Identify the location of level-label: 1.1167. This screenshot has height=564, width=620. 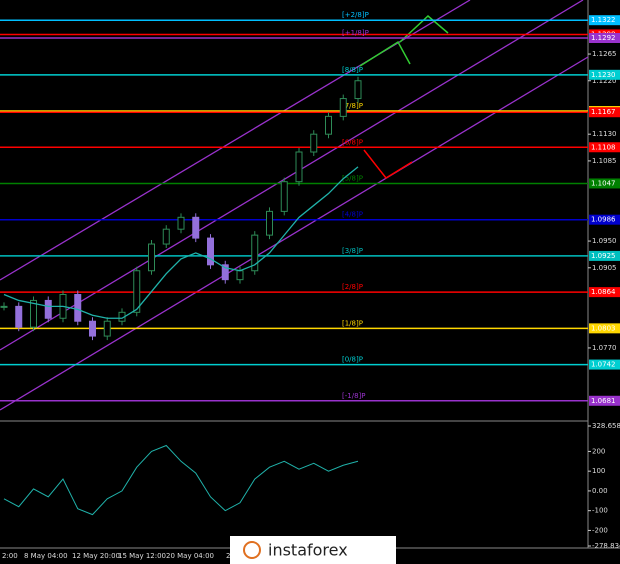
(603, 112).